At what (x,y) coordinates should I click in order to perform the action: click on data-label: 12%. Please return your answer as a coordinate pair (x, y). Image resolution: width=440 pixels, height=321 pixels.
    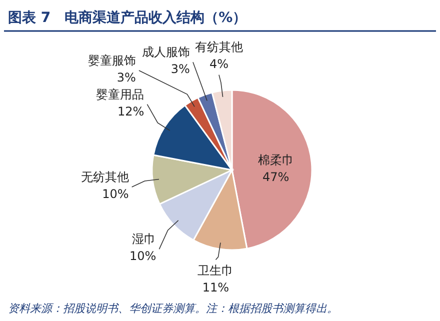
    Looking at the image, I should click on (131, 111).